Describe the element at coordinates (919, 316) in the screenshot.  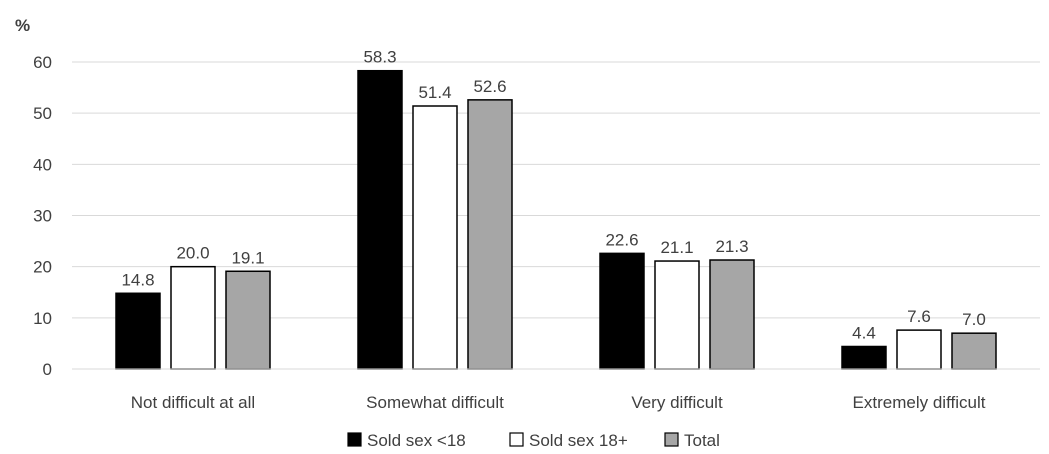
I see `data-label: 7.6` at that location.